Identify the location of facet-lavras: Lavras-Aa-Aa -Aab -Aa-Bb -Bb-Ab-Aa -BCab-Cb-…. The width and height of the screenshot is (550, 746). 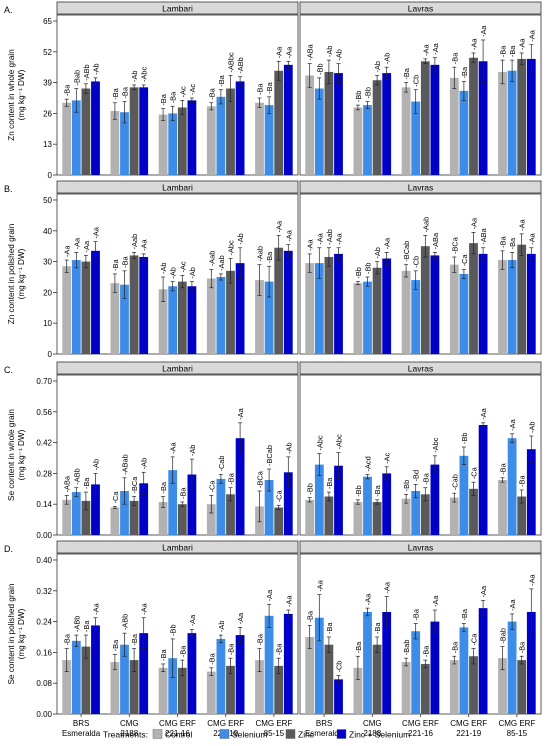
(420, 267).